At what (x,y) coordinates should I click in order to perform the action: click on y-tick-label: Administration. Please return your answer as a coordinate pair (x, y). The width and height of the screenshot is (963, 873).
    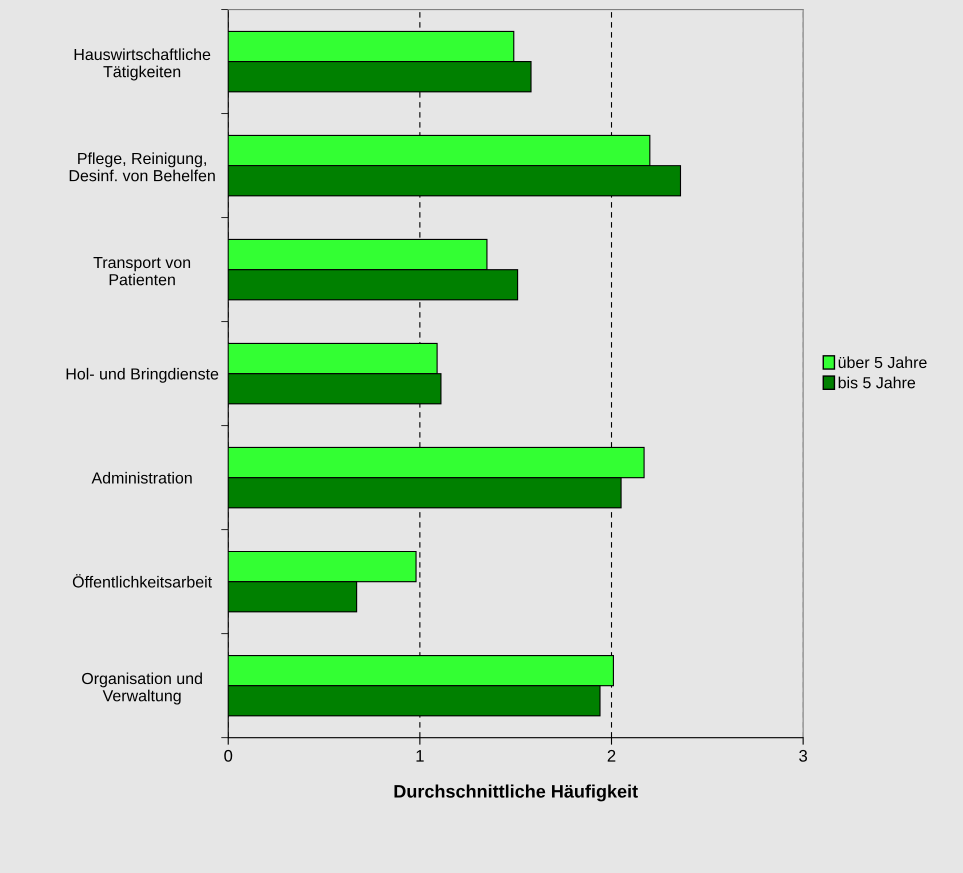
    Looking at the image, I should click on (142, 478).